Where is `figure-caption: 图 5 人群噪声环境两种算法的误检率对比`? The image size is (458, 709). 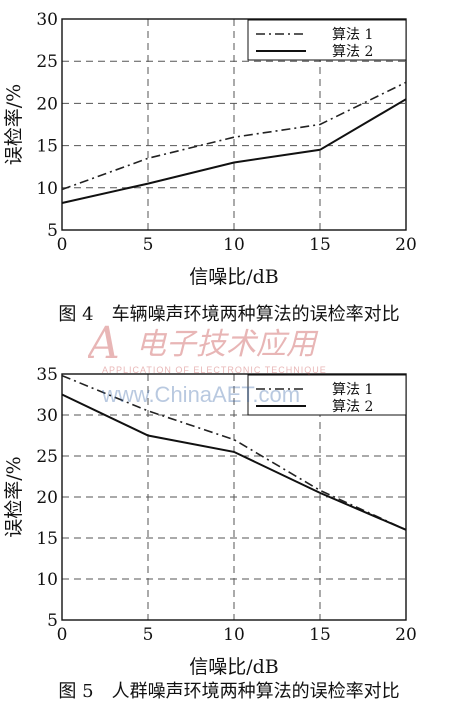 figure-caption: 图 5 人群噪声环境两种算法的误检率对比 is located at coordinates (228, 691).